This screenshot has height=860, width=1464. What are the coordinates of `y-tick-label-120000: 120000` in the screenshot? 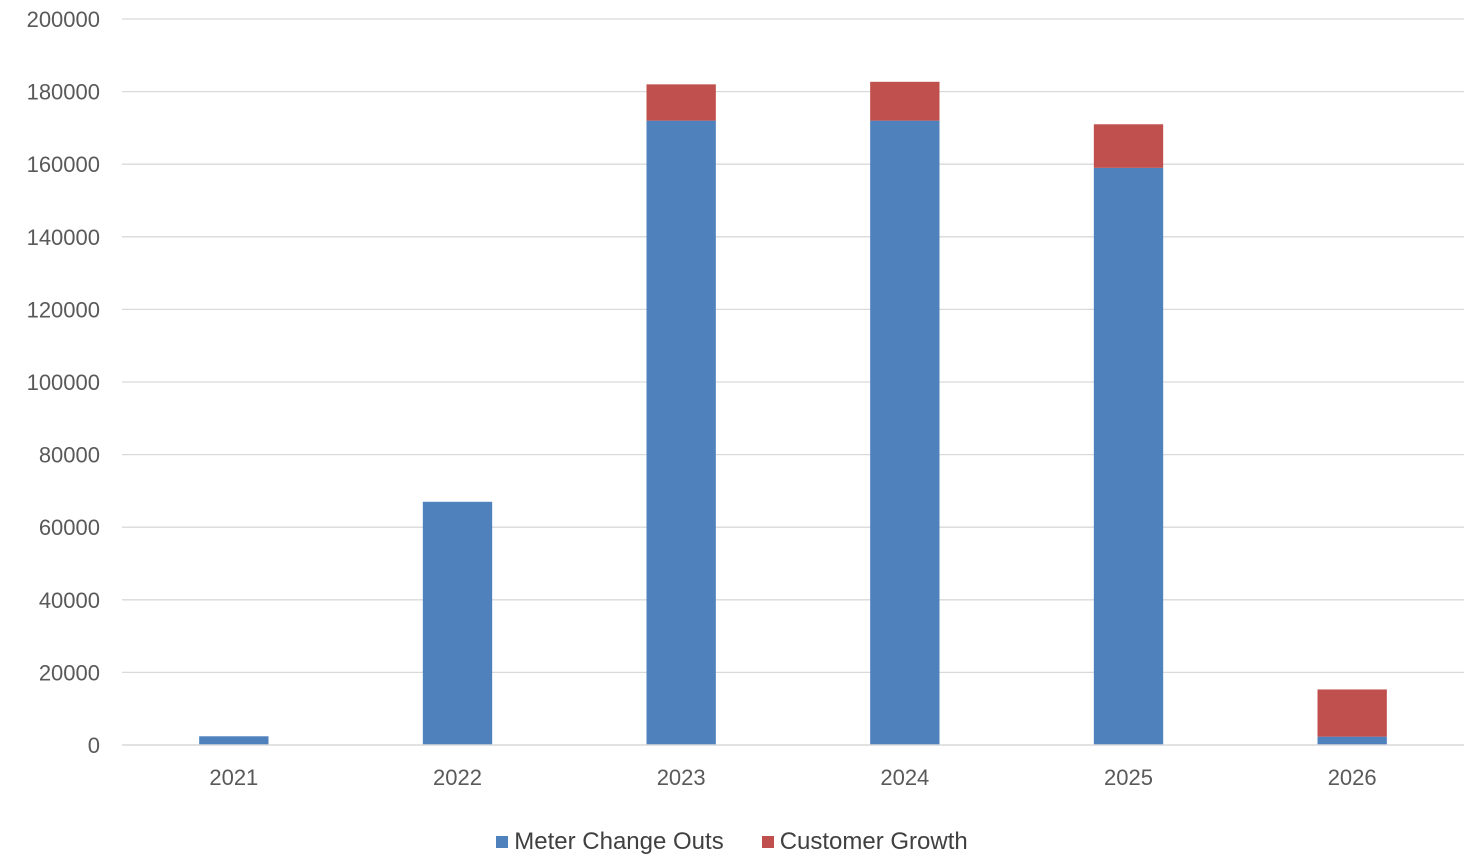 It's located at (63, 309).